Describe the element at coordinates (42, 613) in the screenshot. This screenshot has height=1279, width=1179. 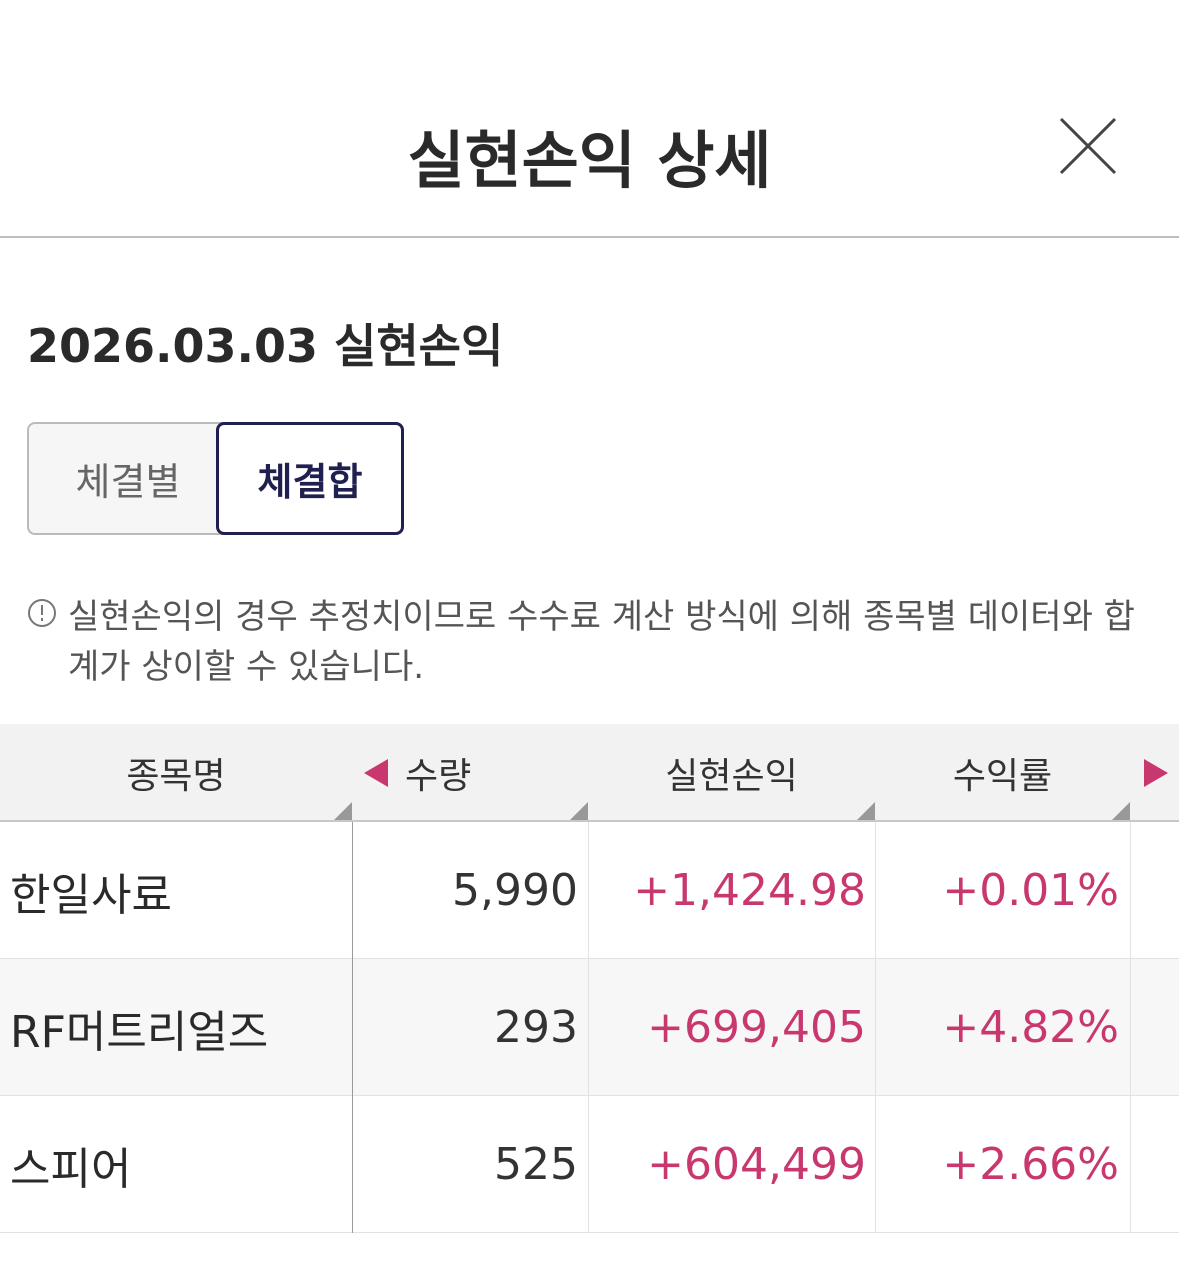
I see `info-icon` at that location.